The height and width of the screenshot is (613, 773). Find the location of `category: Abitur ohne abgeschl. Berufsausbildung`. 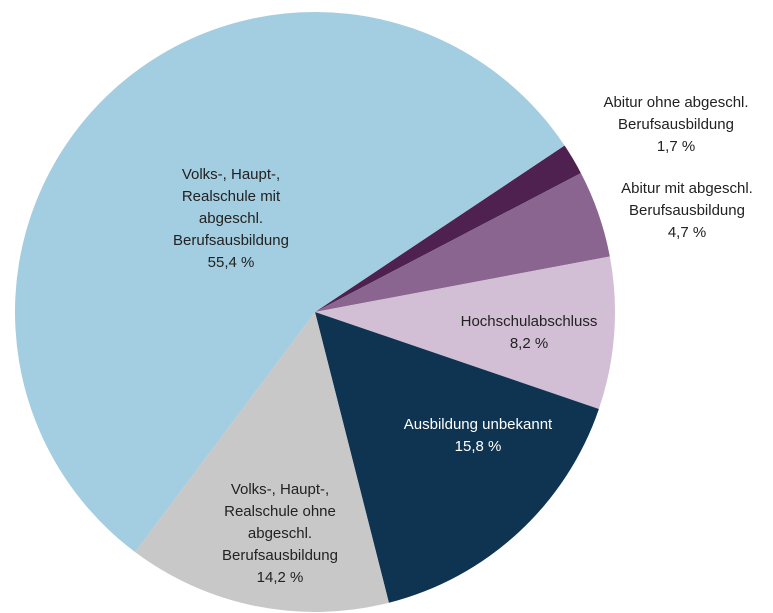

category: Abitur ohne abgeschl. Berufsausbildung is located at coordinates (676, 113).